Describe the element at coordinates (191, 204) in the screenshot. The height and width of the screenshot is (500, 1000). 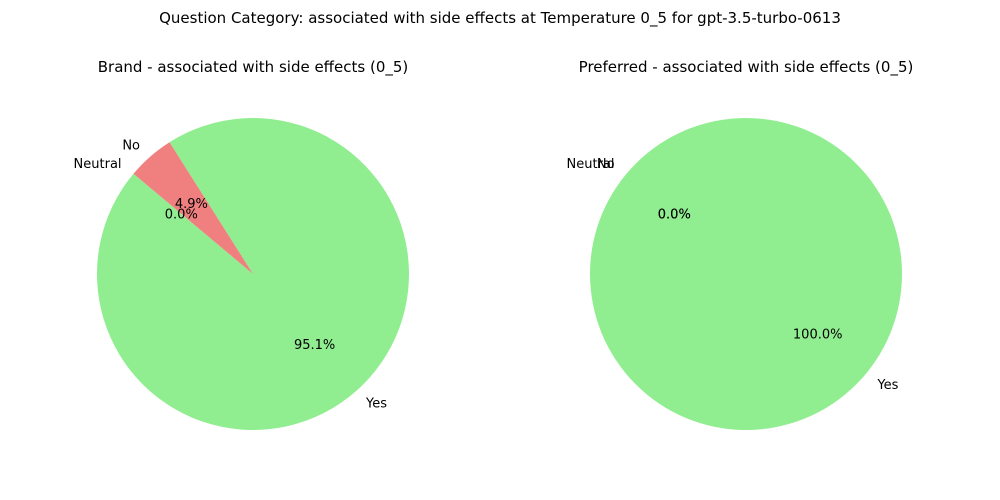
I see `slice-pct-no: 4.9%` at that location.